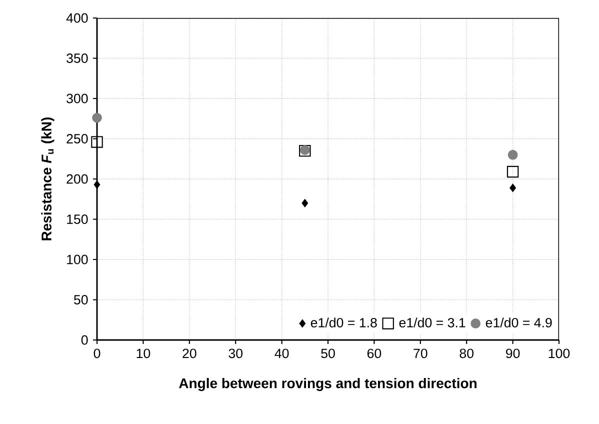  What do you see at coordinates (189, 353) in the screenshot?
I see `x-tick-label: 20` at bounding box center [189, 353].